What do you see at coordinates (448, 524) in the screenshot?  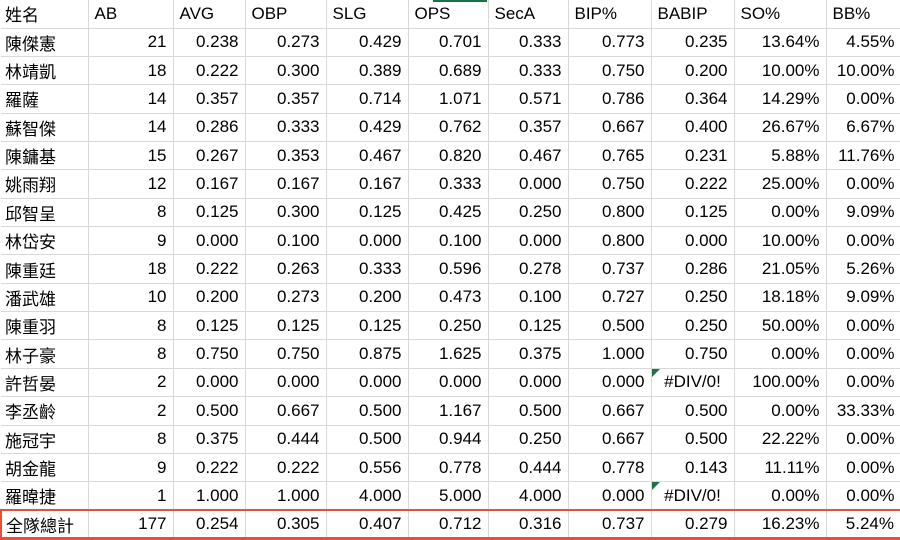 I see `cell-ops: 0.712` at bounding box center [448, 524].